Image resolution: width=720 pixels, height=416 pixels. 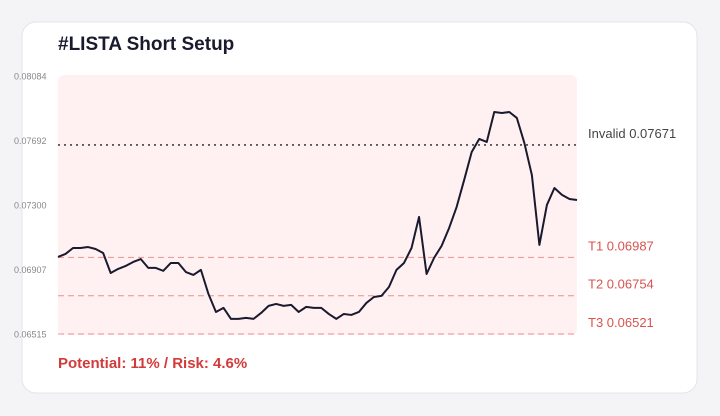 What do you see at coordinates (630, 284) in the screenshot?
I see `level-value: 0.06754` at bounding box center [630, 284].